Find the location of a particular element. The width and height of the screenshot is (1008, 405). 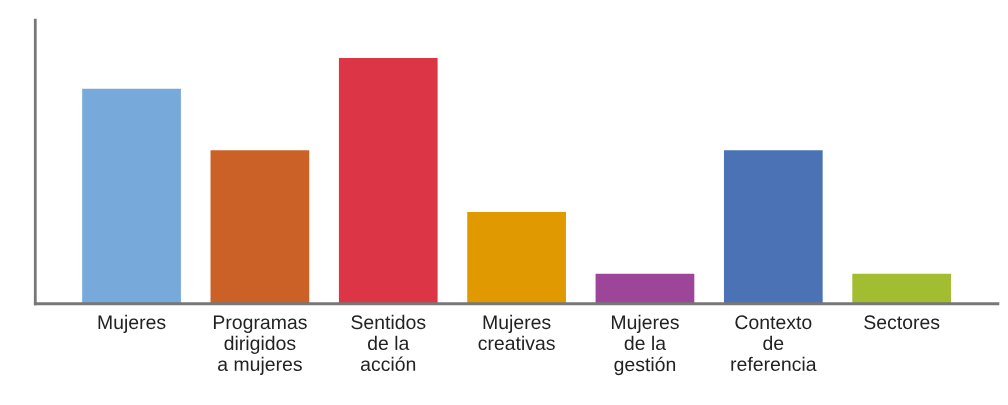

x-tick-label: Mujeres is located at coordinates (132, 323).